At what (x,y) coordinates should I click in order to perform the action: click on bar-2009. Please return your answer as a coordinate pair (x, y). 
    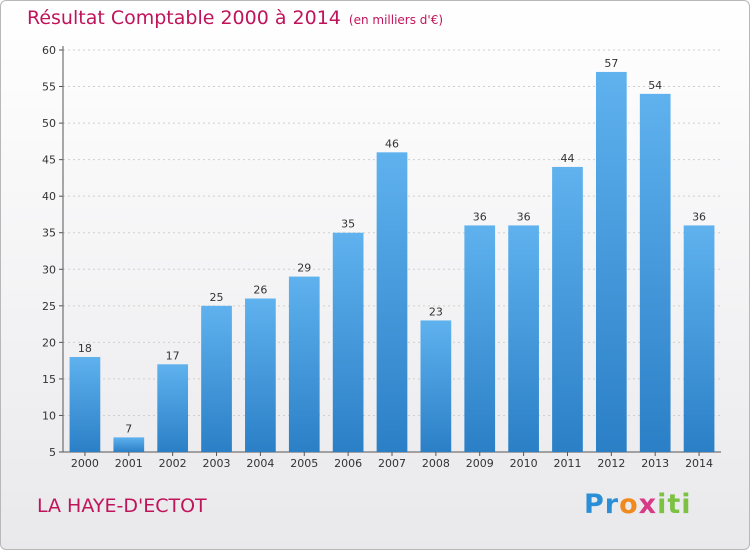
    Looking at the image, I should click on (480, 338).